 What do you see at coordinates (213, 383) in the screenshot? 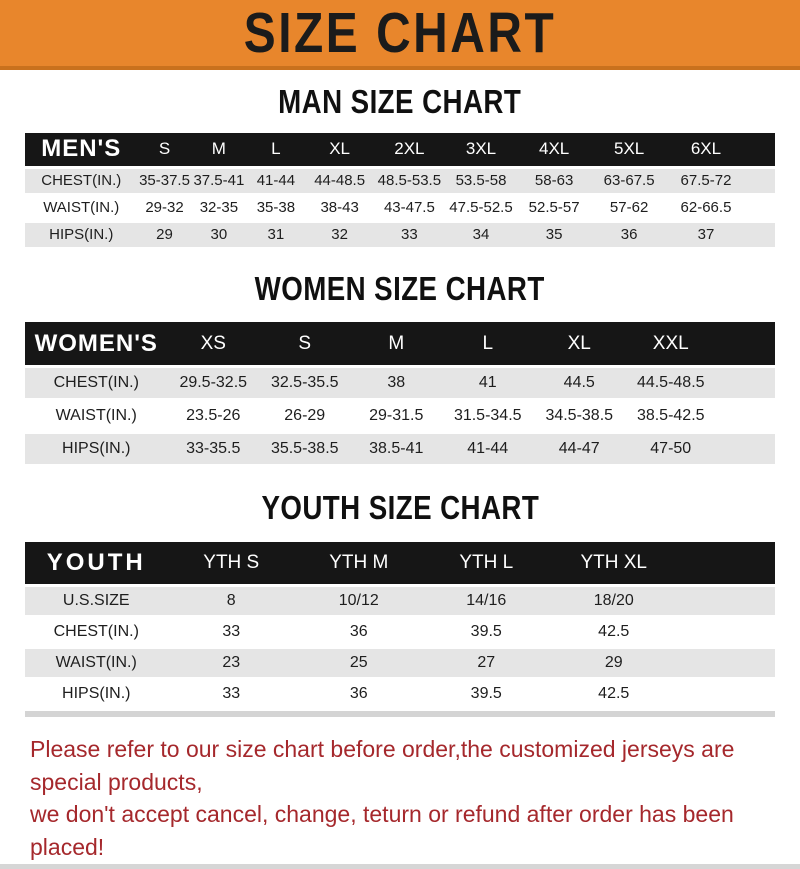
I see `size-value-cell: 29.5-32.5` at bounding box center [213, 383].